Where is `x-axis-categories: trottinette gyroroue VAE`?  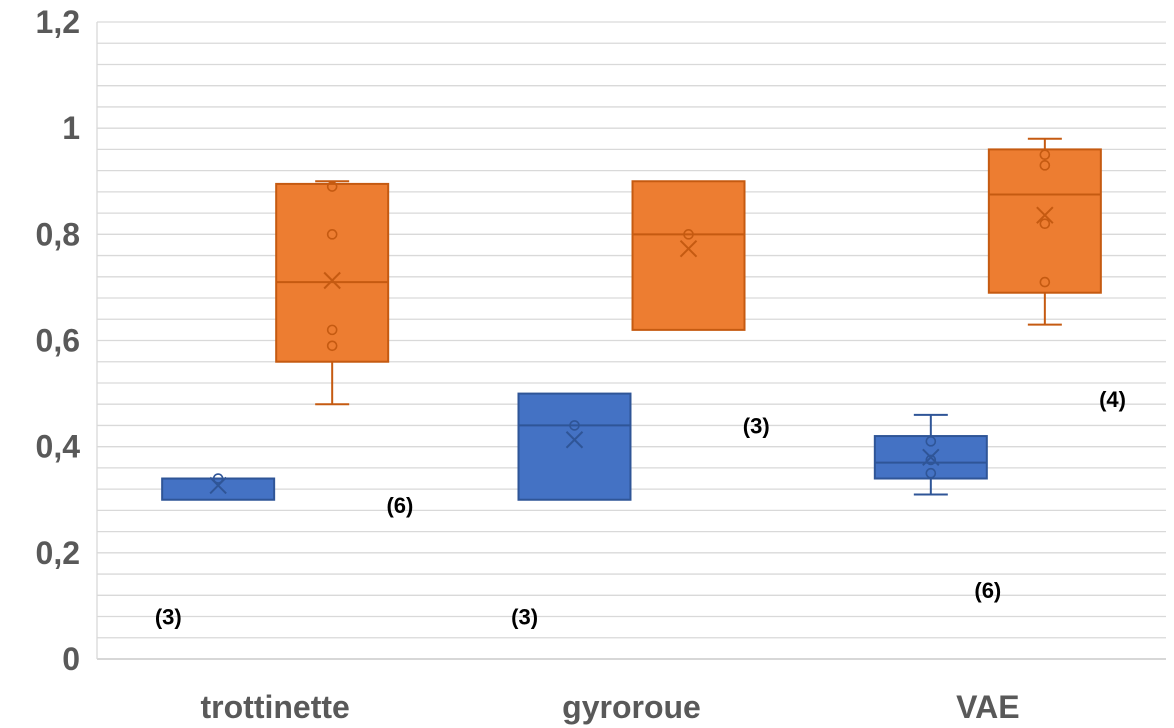 x-axis-categories: trottinette gyroroue VAE is located at coordinates (610, 707).